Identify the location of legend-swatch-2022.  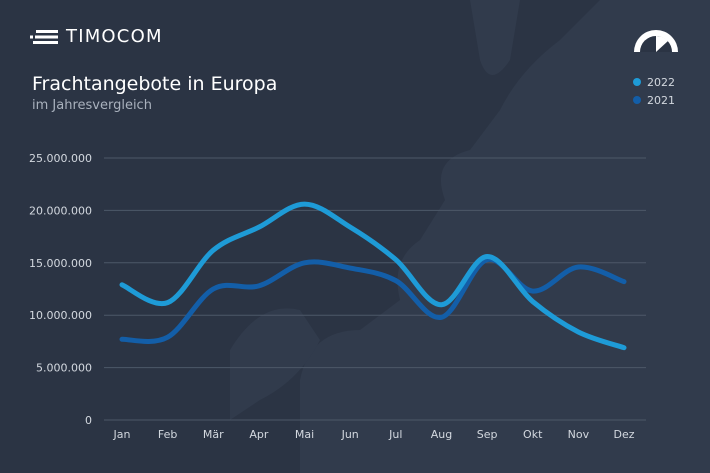
(637, 82).